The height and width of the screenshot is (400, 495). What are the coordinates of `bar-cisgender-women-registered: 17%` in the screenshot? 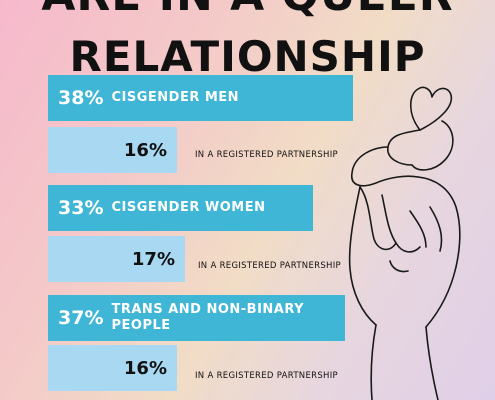 It's located at (116, 259).